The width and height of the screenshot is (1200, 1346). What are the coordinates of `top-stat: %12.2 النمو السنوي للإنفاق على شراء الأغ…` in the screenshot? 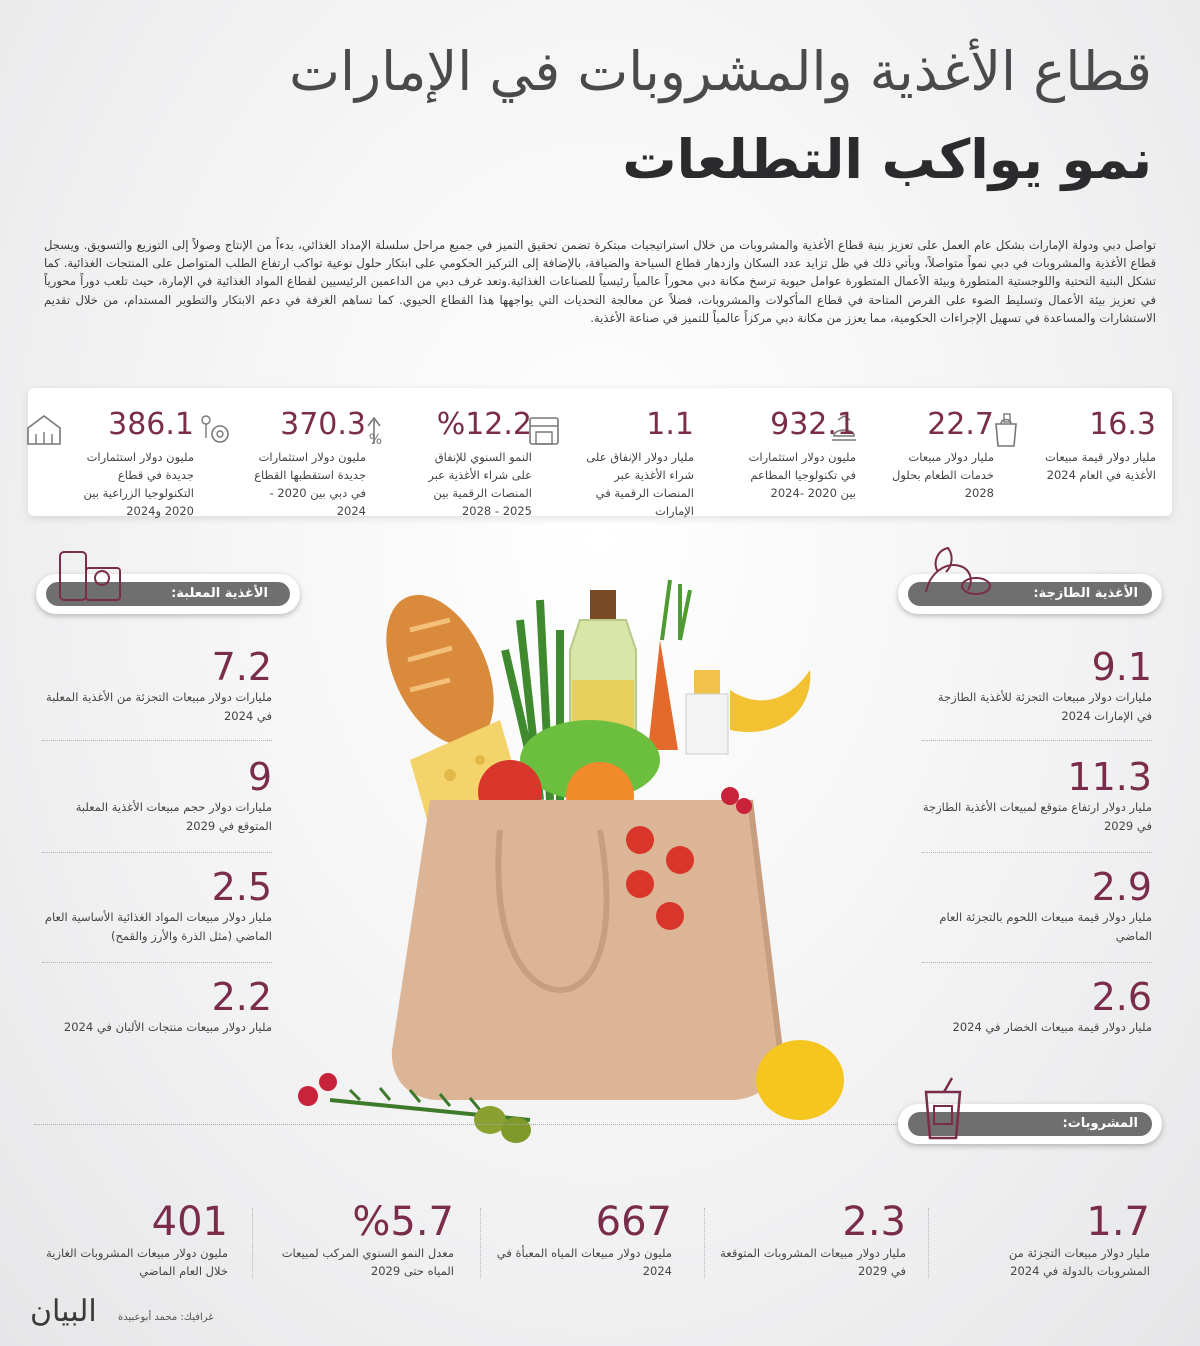 It's located at (447, 462).